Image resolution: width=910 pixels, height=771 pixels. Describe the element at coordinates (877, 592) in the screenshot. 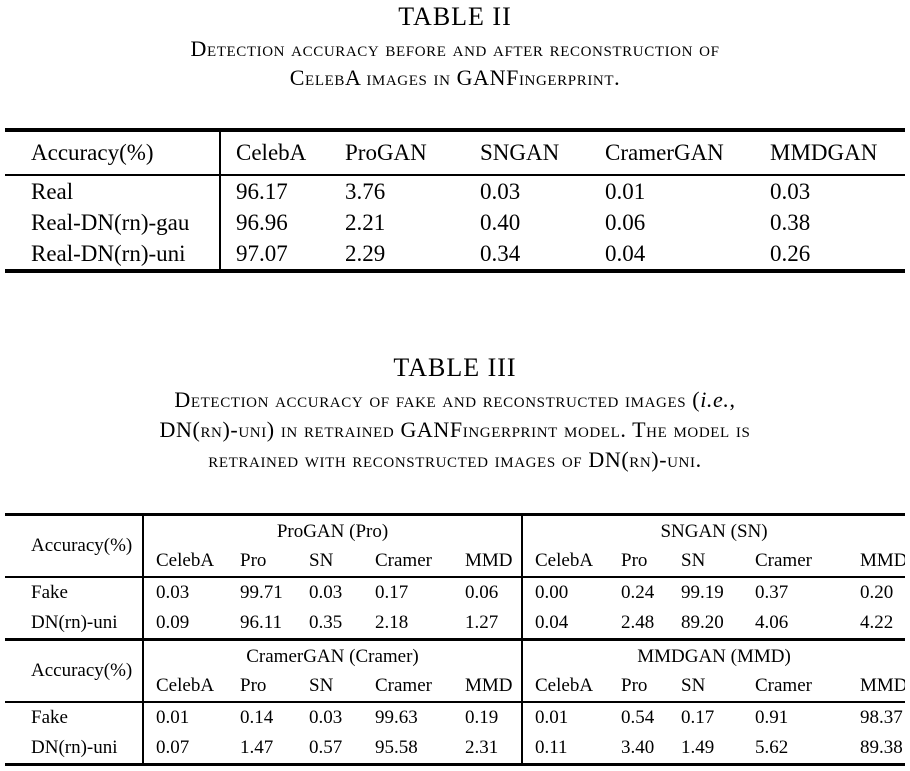

I see `cell: 0.20` at that location.